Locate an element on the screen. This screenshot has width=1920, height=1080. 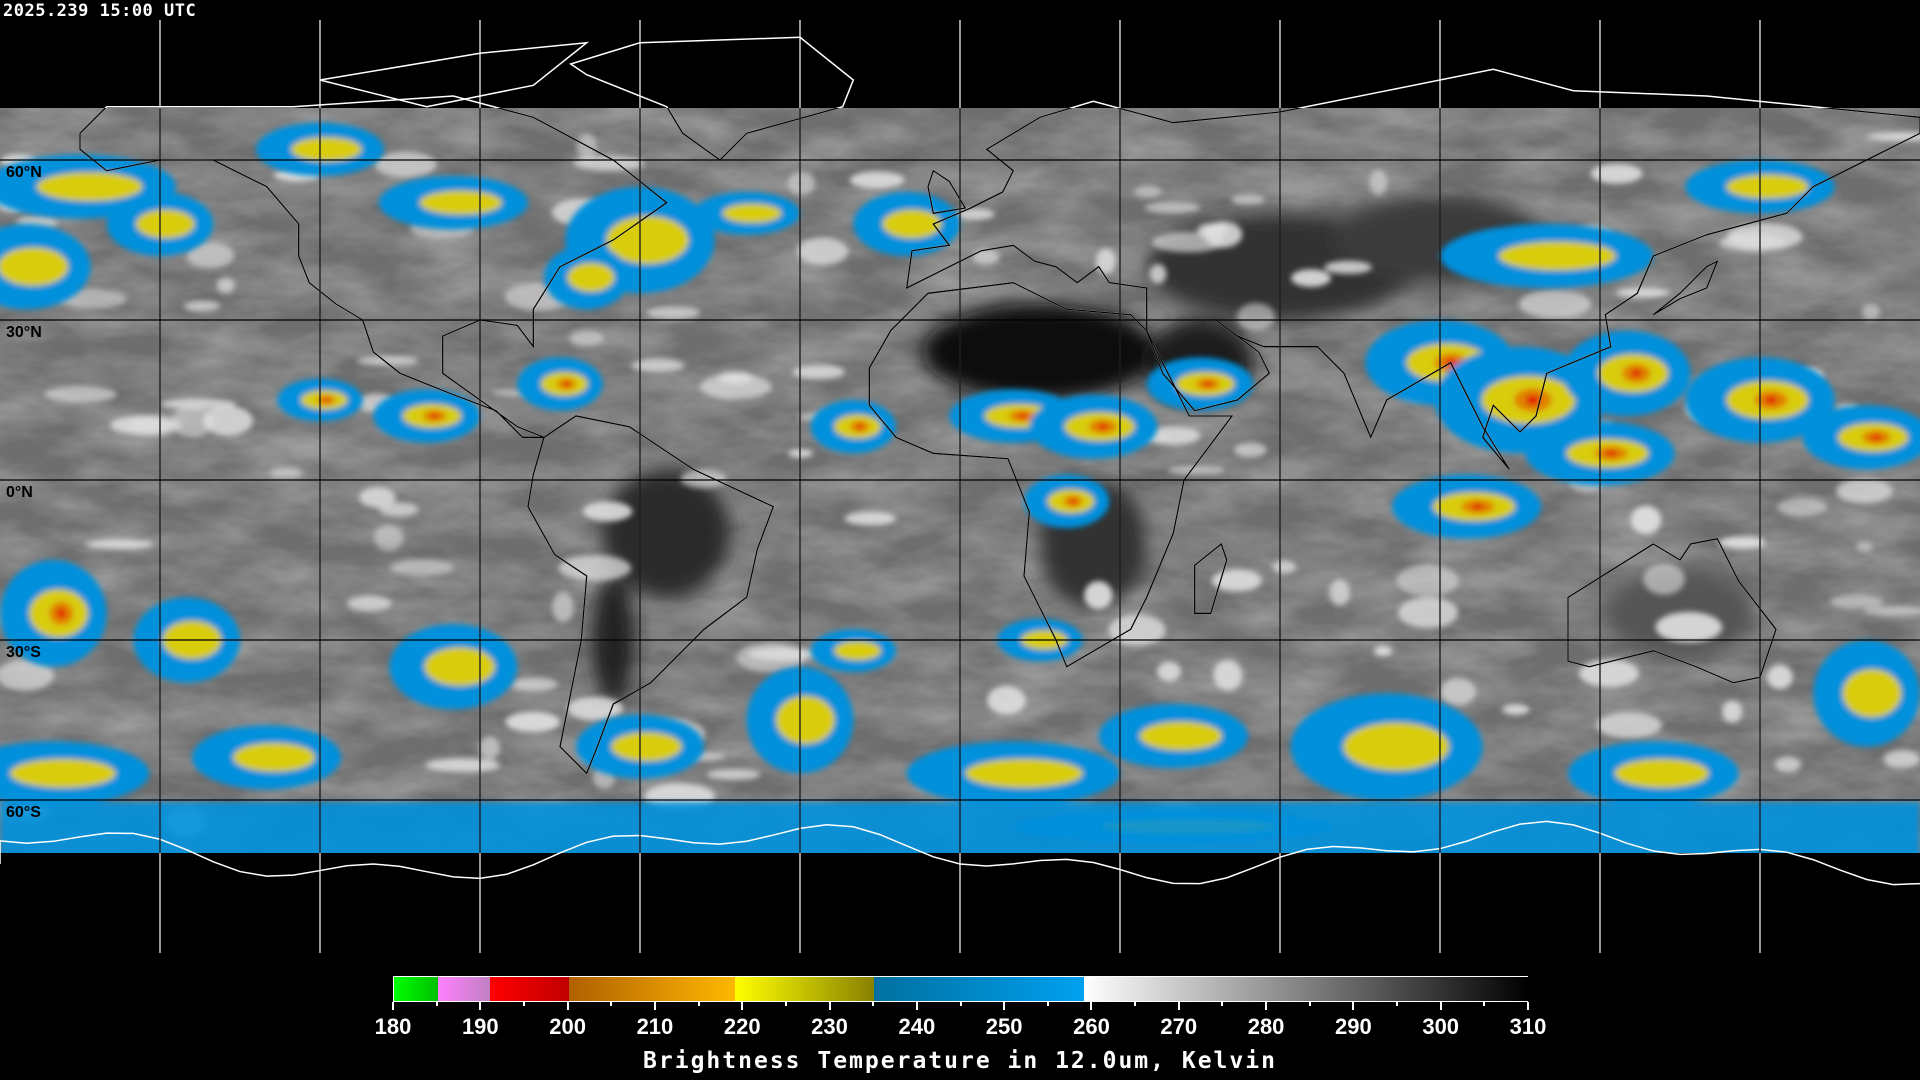
colorbar-tick-label: 190 is located at coordinates (480, 1026).